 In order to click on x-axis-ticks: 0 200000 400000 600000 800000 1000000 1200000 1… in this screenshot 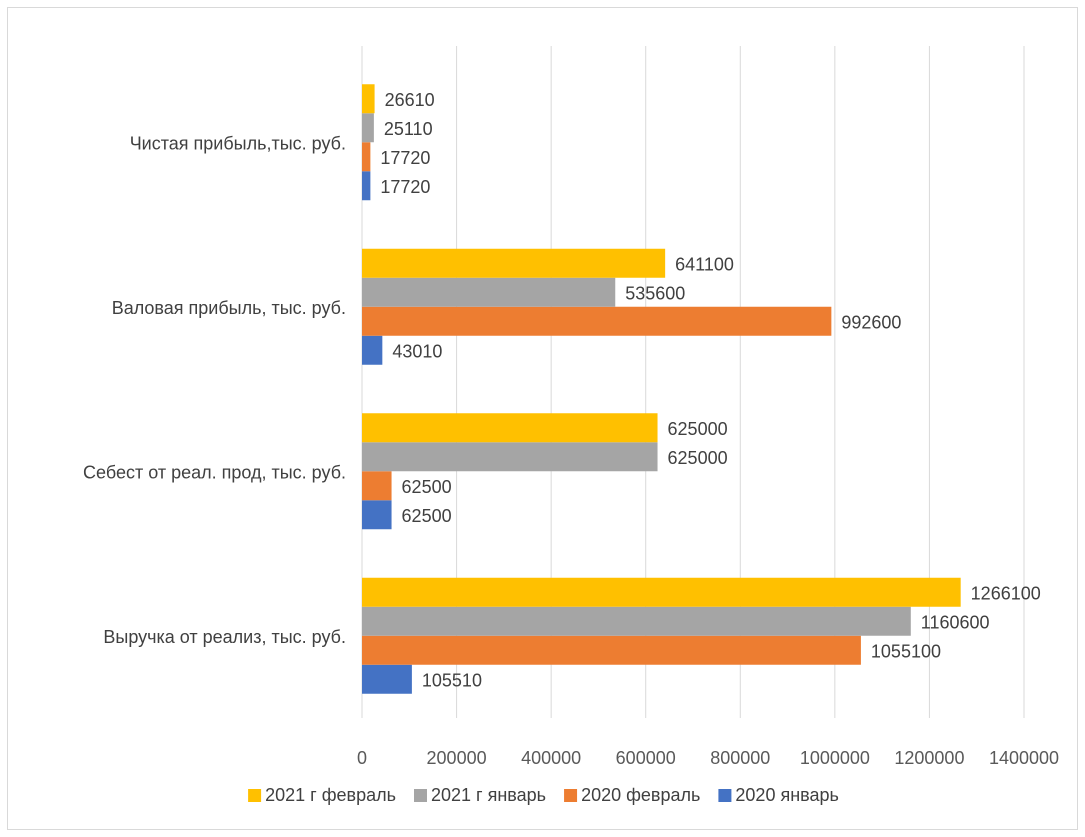, I will do `click(708, 758)`.